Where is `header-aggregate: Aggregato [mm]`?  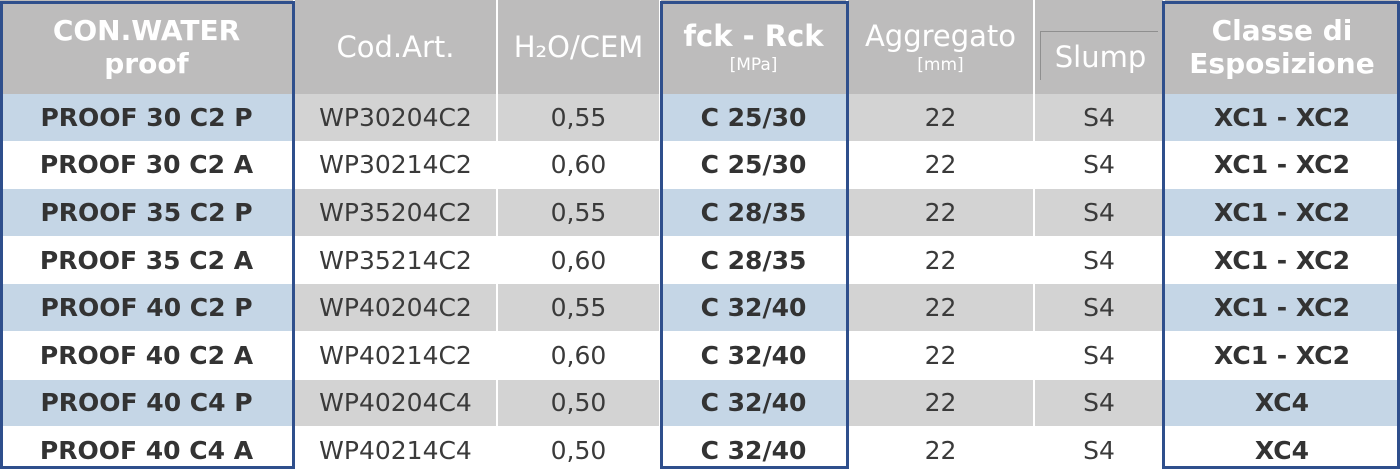 header-aggregate: Aggregato [mm] is located at coordinates (941, 47).